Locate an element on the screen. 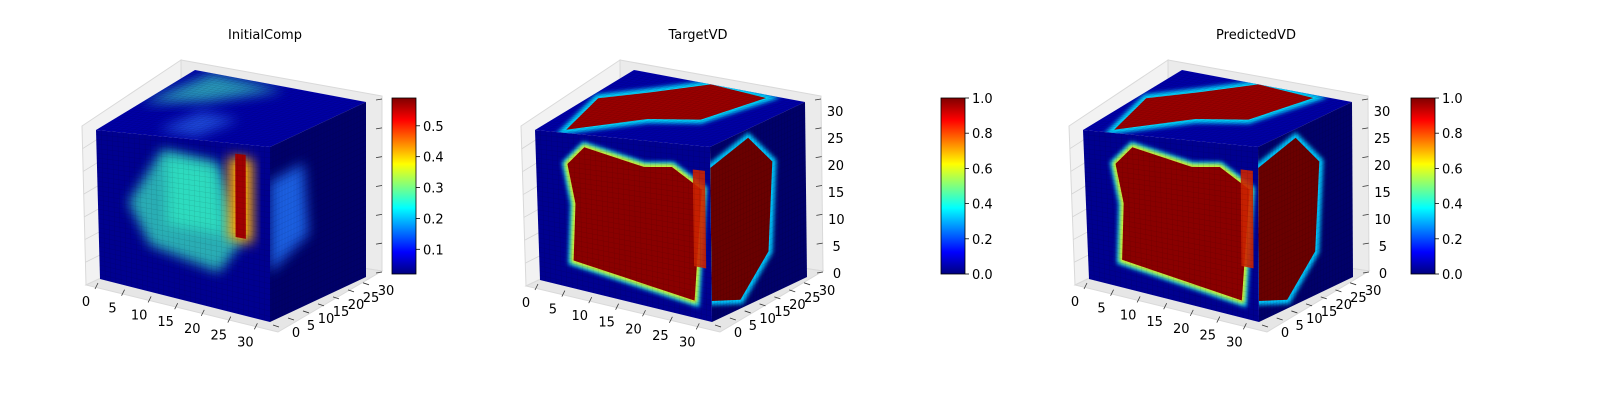 This screenshot has width=1600, height=400. pillar is located at coordinates (240, 196).